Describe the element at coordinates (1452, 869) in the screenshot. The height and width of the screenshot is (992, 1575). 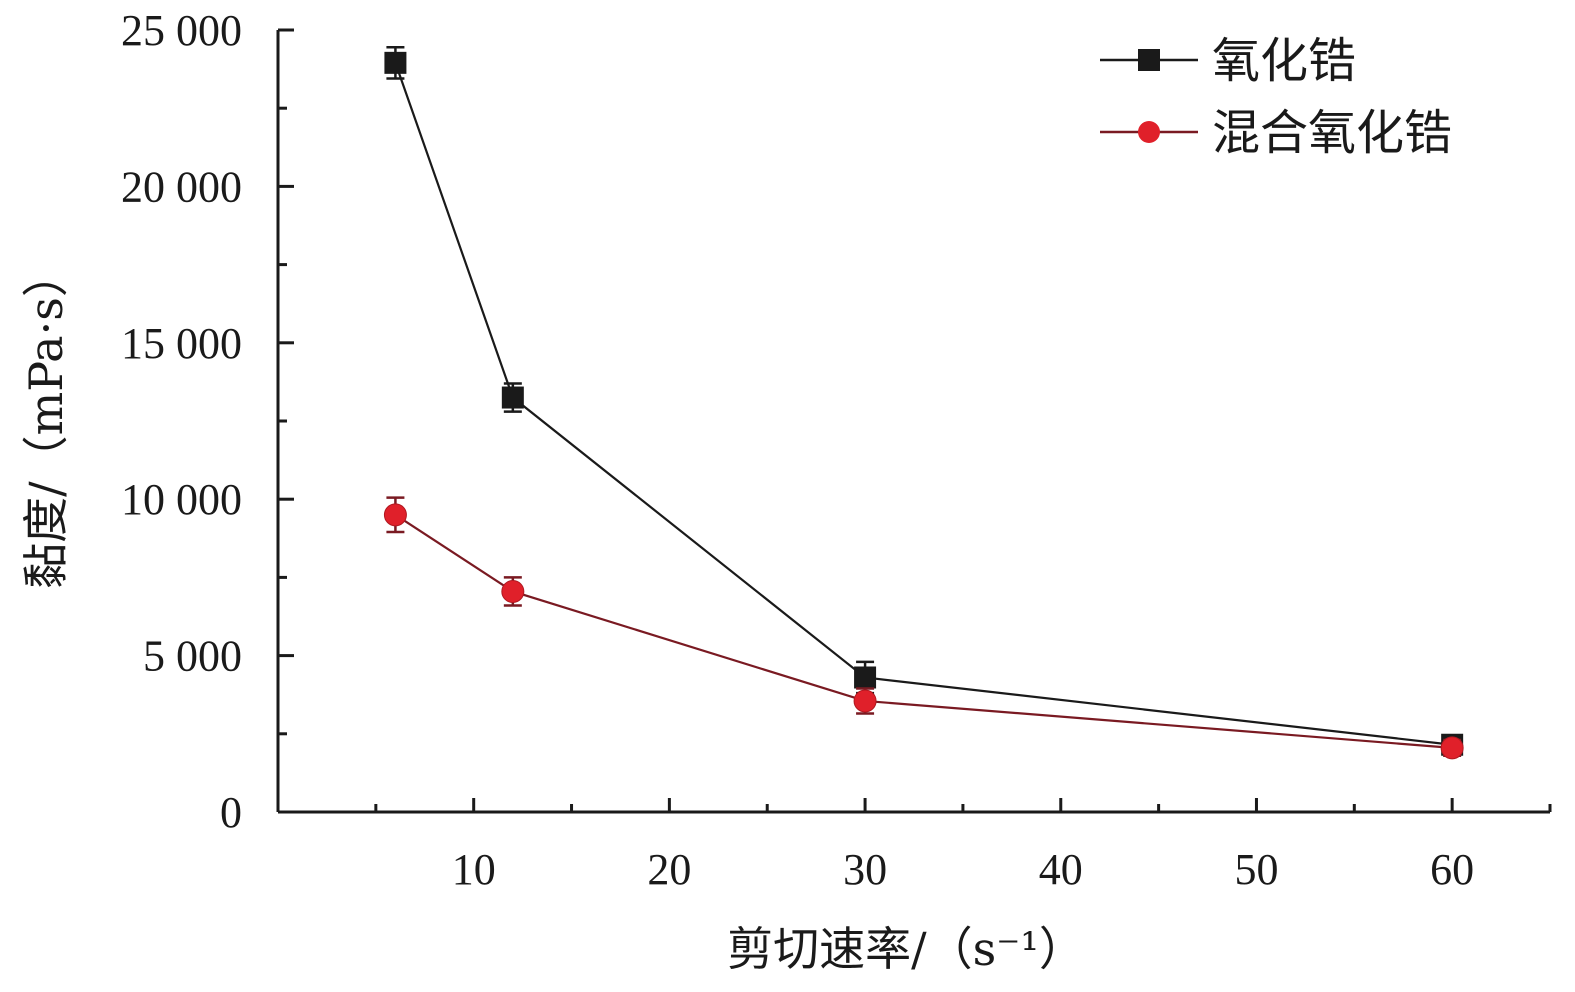
I see `x-tick-label: 60` at that location.